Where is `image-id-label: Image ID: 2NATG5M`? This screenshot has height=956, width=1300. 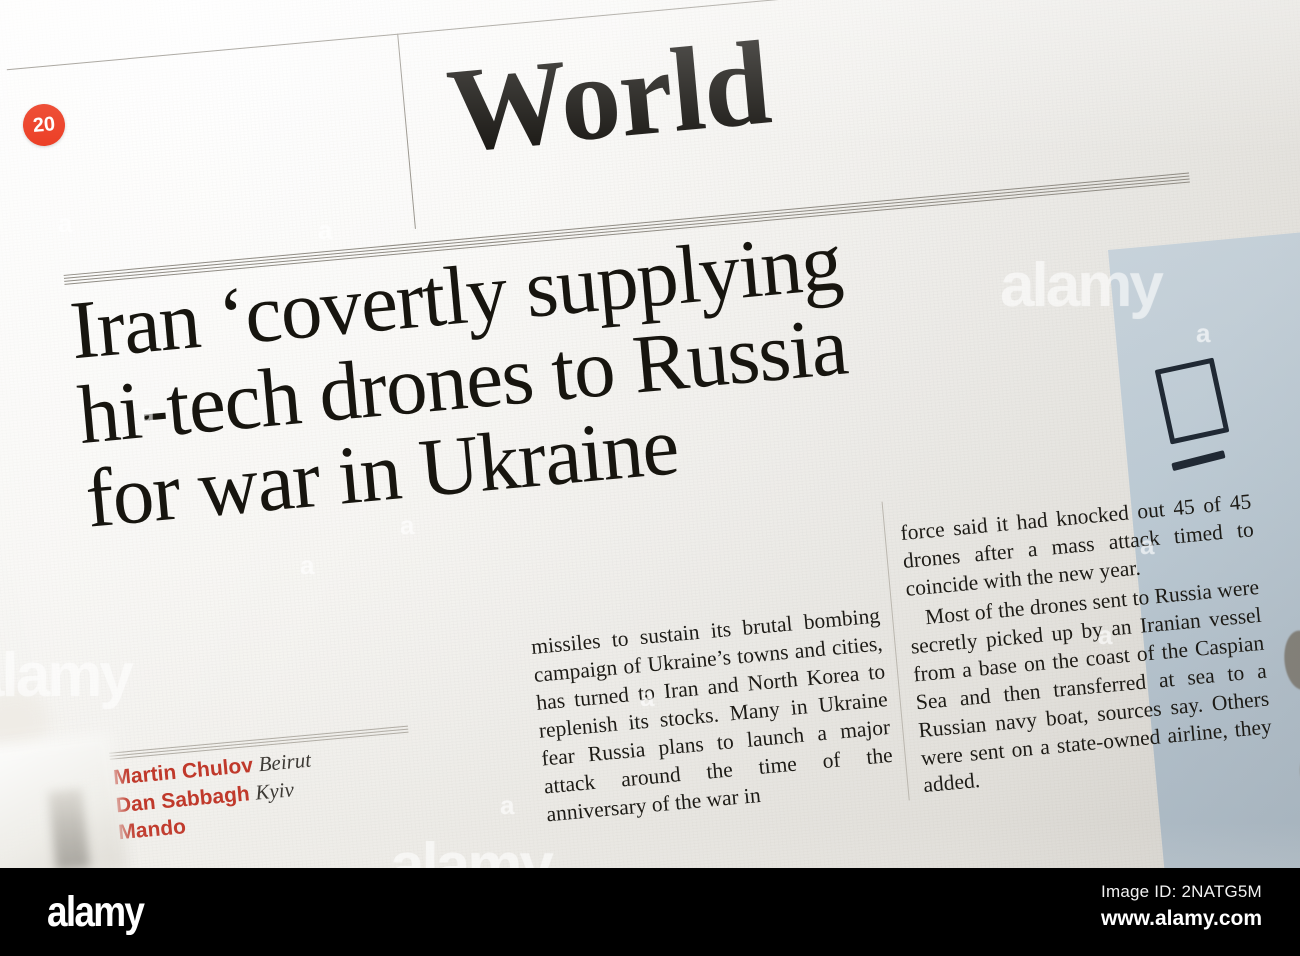
image-id-label: Image ID: 2NATG5M is located at coordinates (1181, 891).